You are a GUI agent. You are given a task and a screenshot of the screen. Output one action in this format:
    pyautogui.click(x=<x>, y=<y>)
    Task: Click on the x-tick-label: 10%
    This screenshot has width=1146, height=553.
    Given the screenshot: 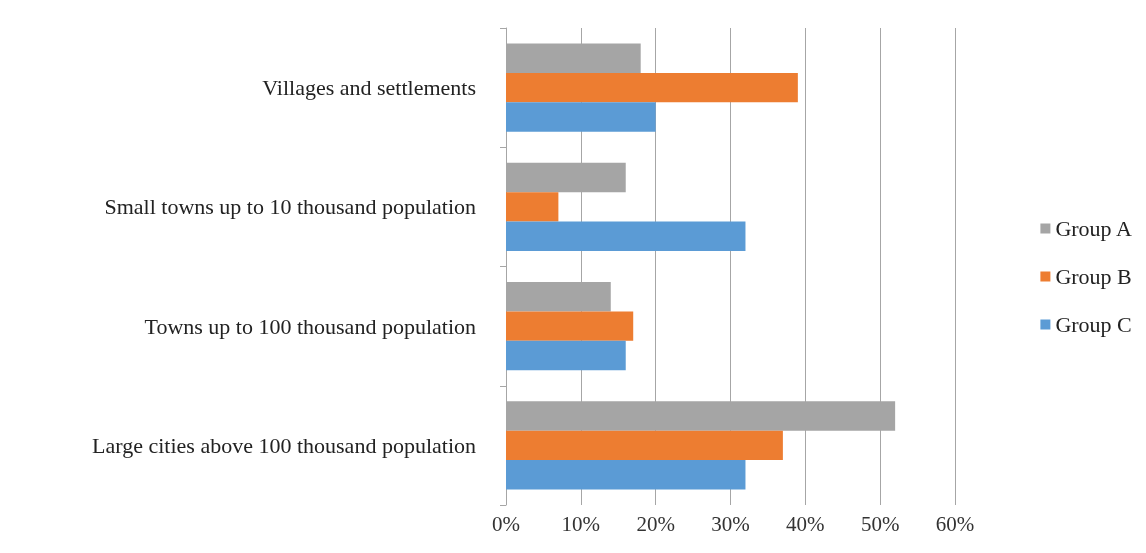 What is the action you would take?
    pyautogui.click(x=581, y=523)
    